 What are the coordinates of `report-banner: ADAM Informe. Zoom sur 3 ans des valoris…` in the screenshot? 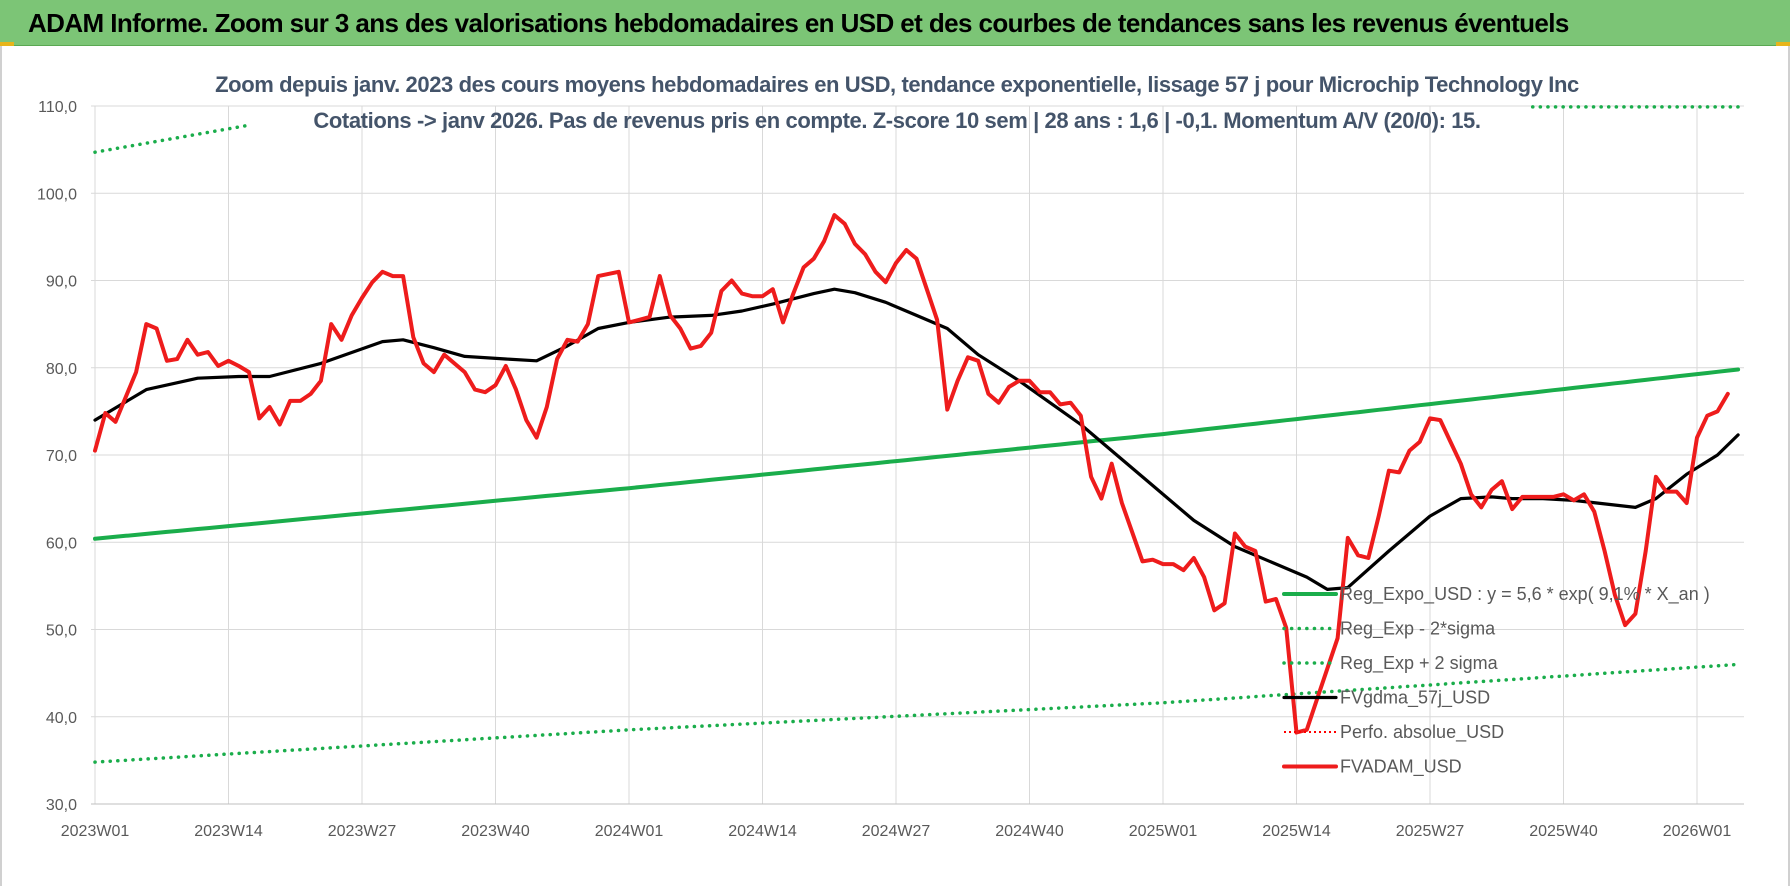 It's located at (895, 23).